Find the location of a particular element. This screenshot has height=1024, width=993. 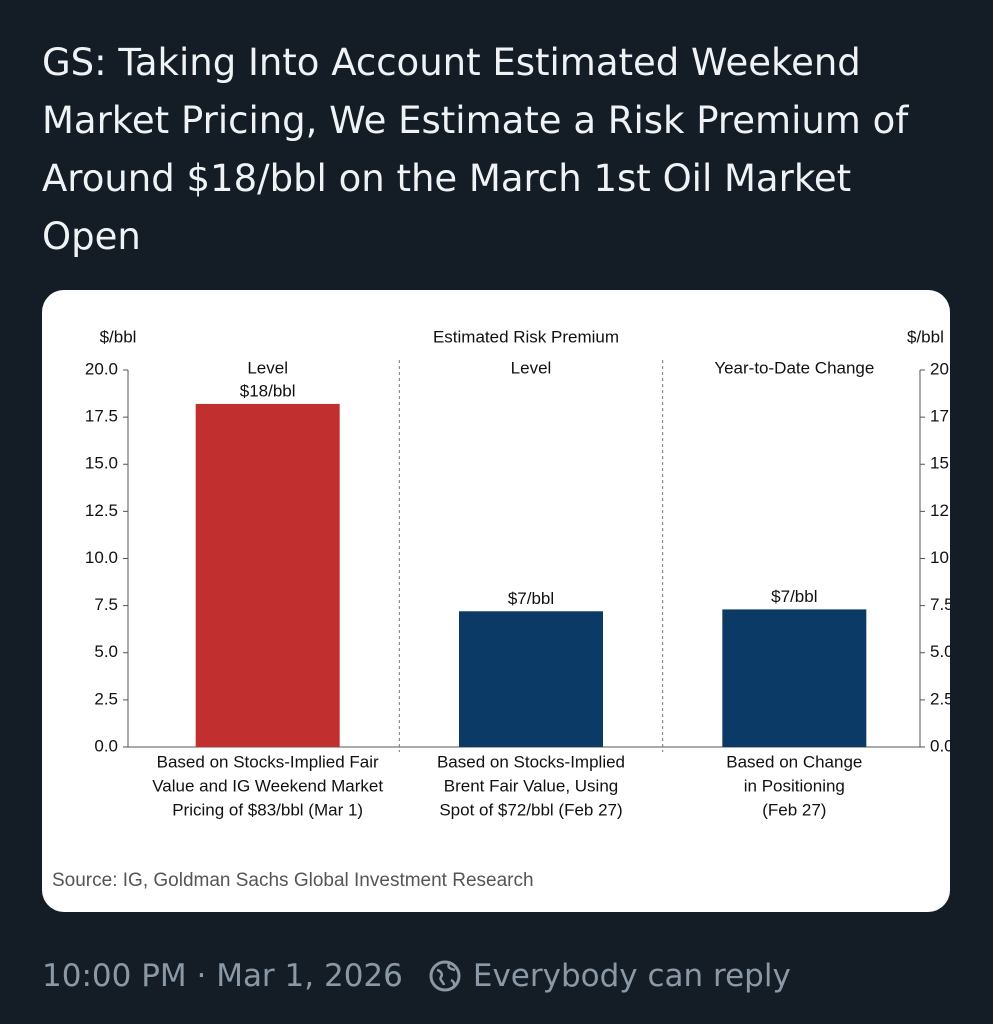

y2-tick-label: 20.0 is located at coordinates (940, 368).